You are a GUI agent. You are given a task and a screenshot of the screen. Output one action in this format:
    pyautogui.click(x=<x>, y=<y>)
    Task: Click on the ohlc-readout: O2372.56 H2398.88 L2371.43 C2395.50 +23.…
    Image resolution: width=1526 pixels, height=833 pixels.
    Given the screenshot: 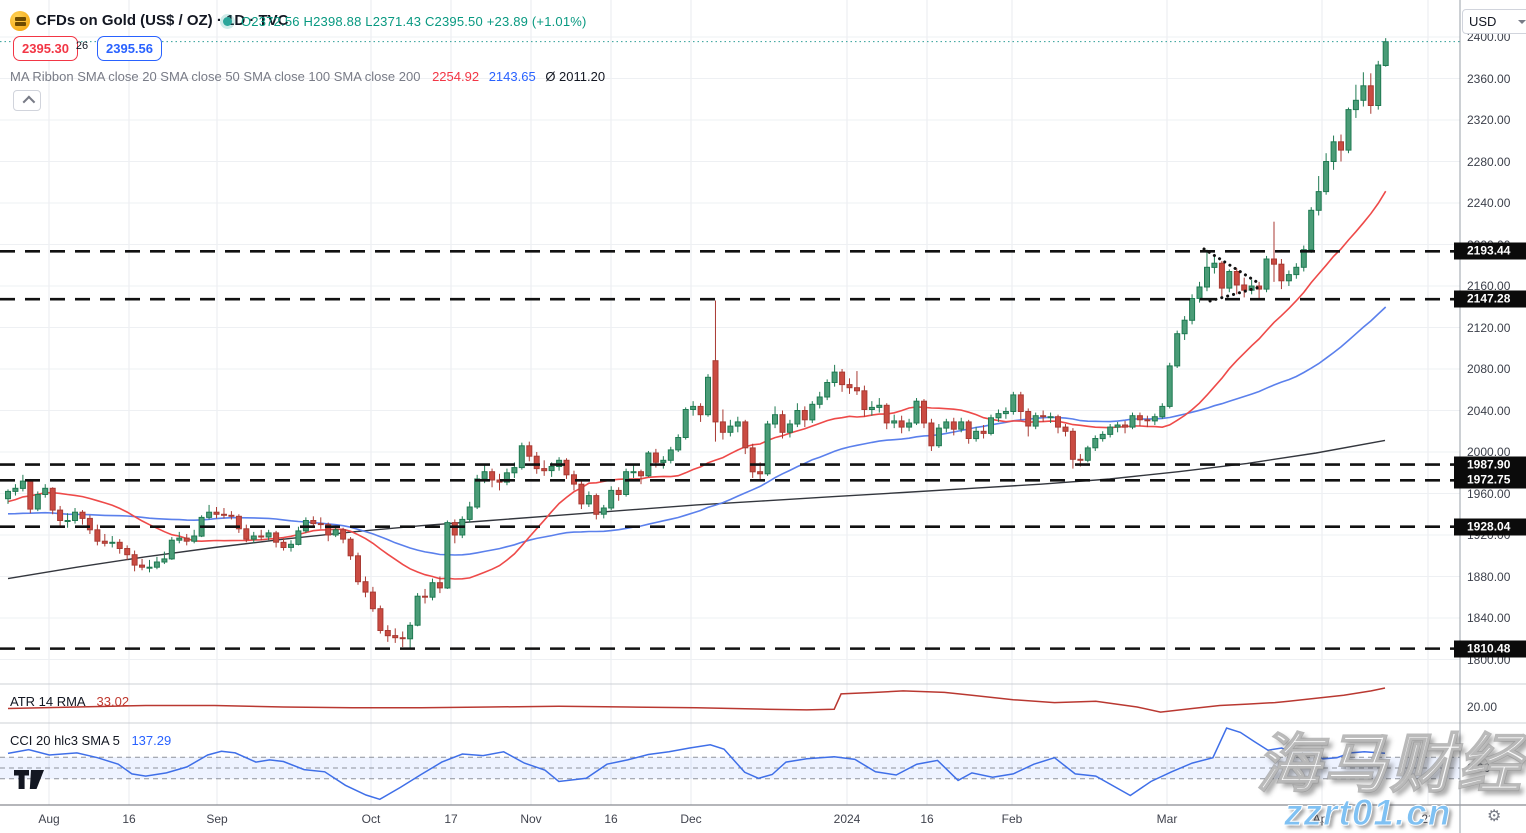 What is the action you would take?
    pyautogui.click(x=414, y=21)
    